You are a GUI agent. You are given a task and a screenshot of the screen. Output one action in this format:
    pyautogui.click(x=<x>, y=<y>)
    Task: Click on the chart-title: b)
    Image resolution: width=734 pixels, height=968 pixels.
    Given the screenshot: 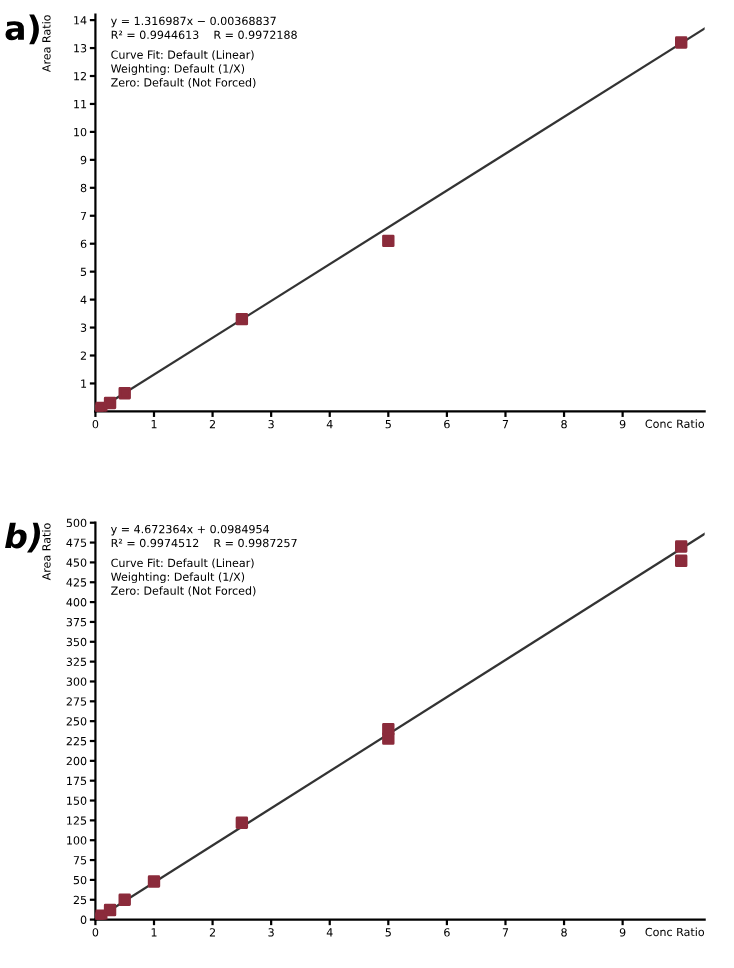 What is the action you would take?
    pyautogui.click(x=23, y=537)
    